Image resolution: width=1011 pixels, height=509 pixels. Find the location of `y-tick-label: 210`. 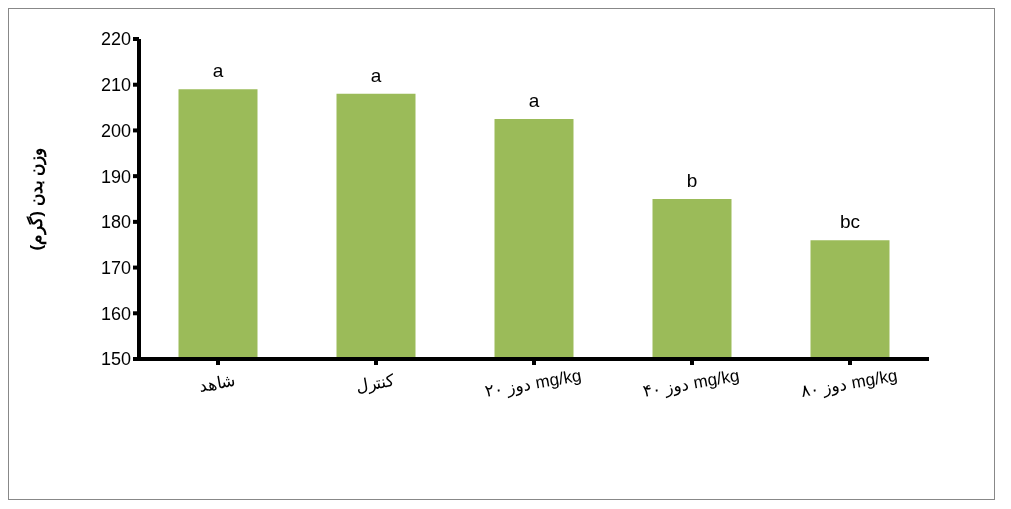

y-tick-label: 210 is located at coordinates (115, 85).